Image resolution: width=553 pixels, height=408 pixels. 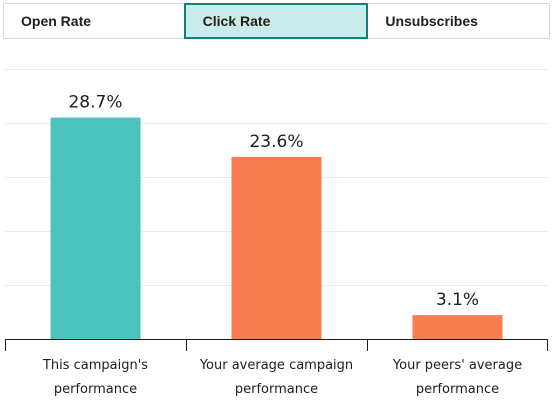 What do you see at coordinates (276, 142) in the screenshot?
I see `data-label: 23.6%` at bounding box center [276, 142].